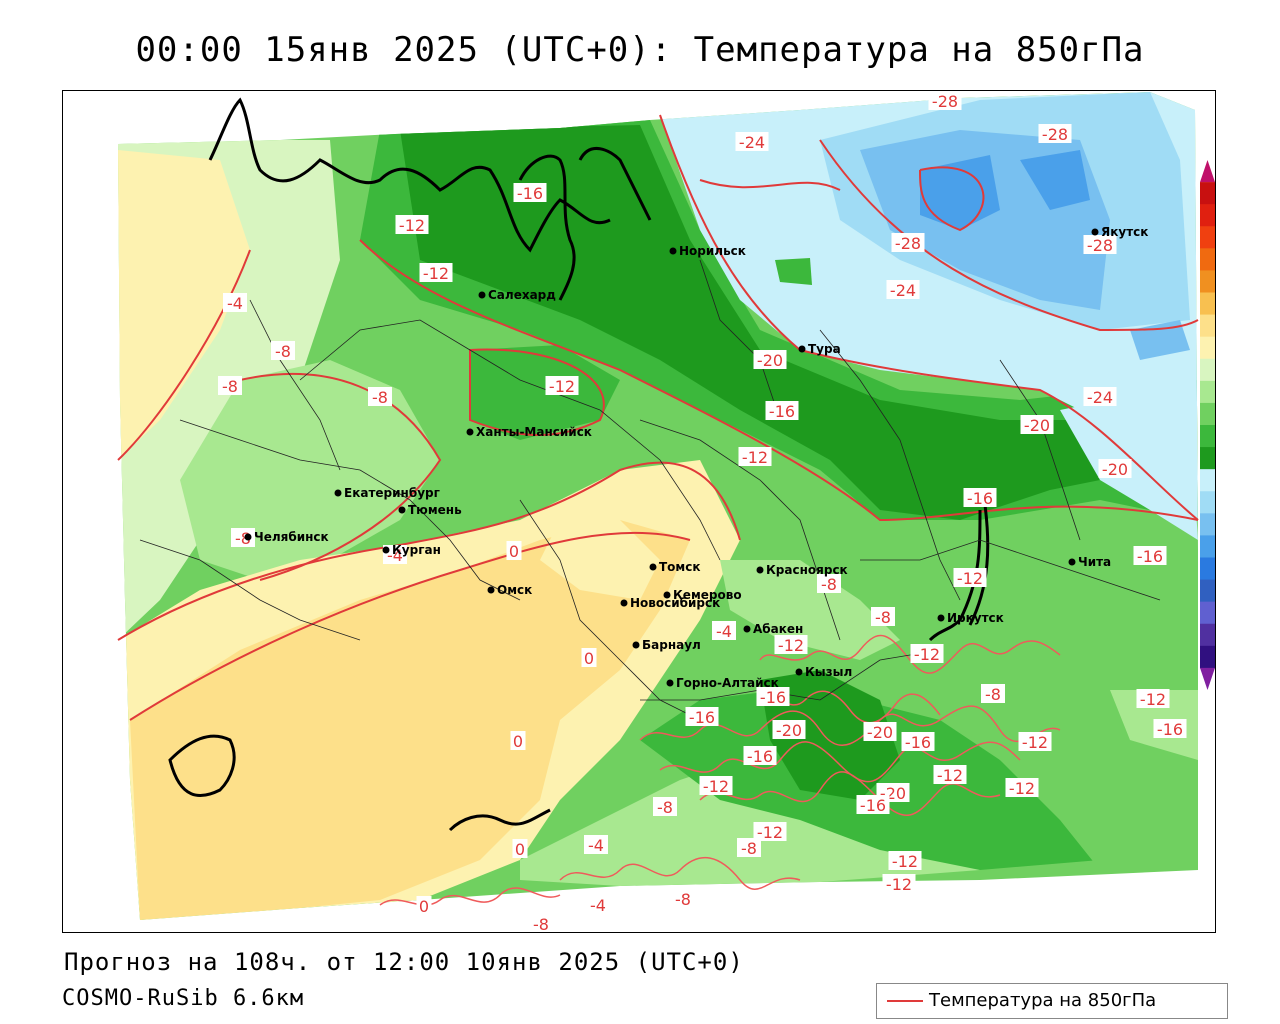  What do you see at coordinates (727, 683) in the screenshot?
I see `city-label: Горно-Алтайск` at bounding box center [727, 683].